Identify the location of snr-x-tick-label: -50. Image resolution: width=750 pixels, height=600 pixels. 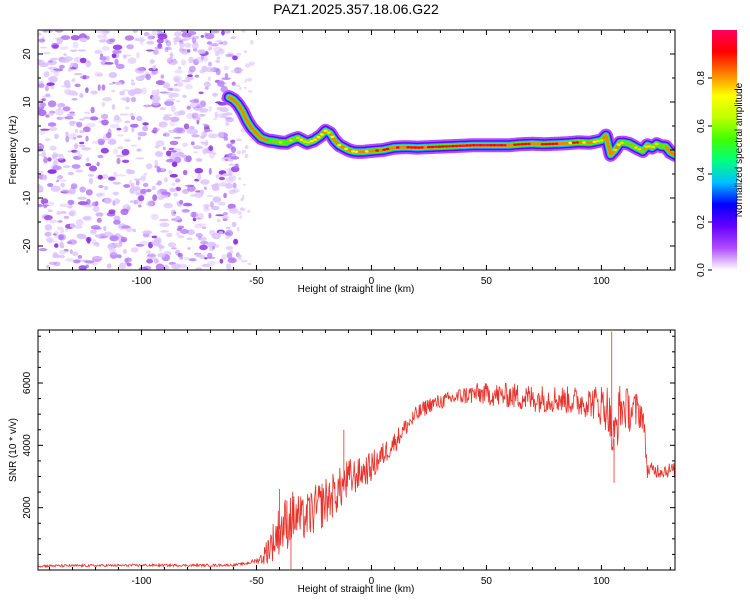
(256, 581).